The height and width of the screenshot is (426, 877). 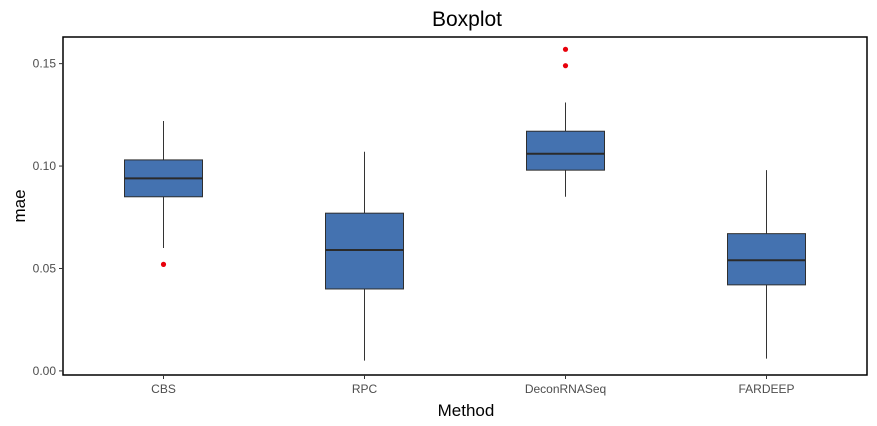 What do you see at coordinates (365, 389) in the screenshot?
I see `x-tick-label: RPC` at bounding box center [365, 389].